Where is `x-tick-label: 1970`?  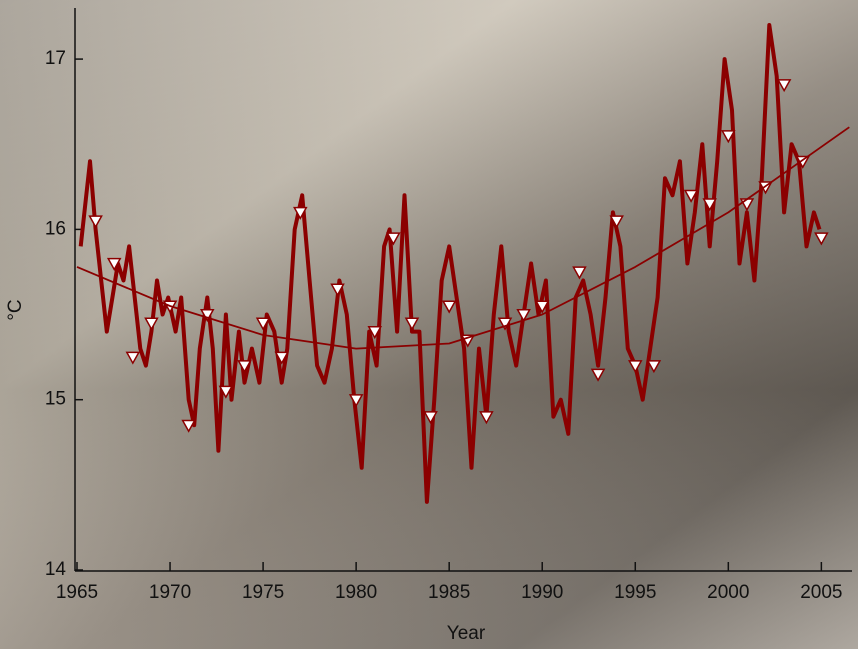
x-tick-label: 1970 is located at coordinates (170, 592).